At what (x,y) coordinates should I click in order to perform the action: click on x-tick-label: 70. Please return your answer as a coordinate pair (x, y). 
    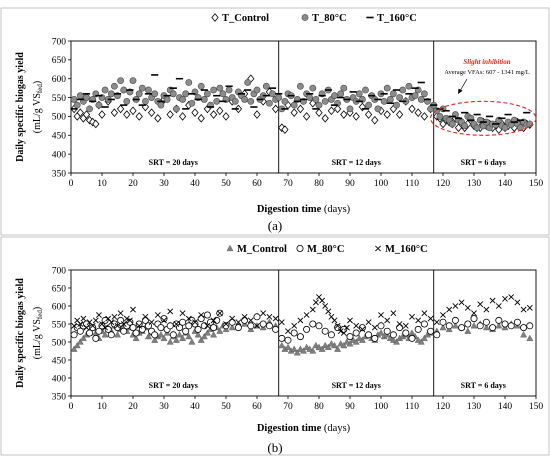
    Looking at the image, I should click on (288, 184).